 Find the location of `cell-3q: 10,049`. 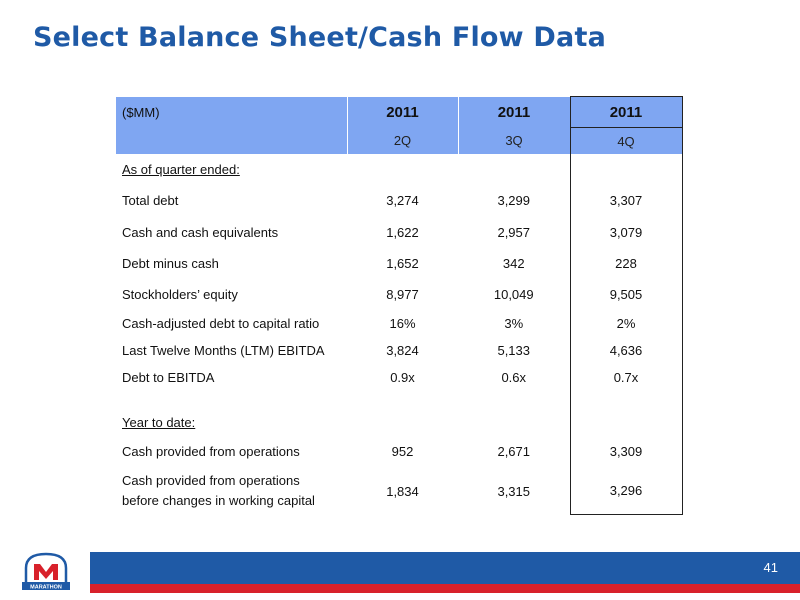

cell-3q: 10,049 is located at coordinates (513, 294).